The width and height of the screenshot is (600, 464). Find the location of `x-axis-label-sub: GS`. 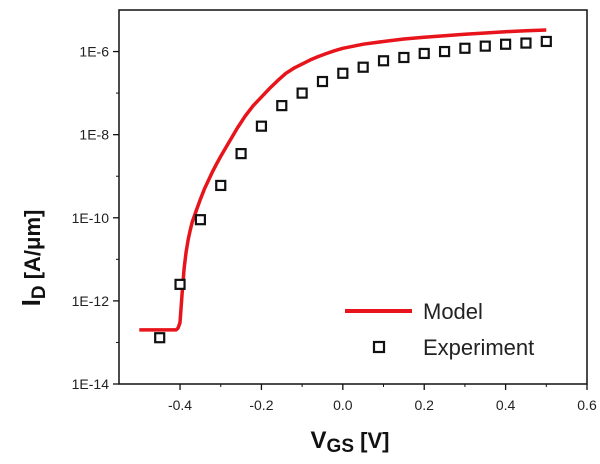

x-axis-label-sub: GS is located at coordinates (340, 446).